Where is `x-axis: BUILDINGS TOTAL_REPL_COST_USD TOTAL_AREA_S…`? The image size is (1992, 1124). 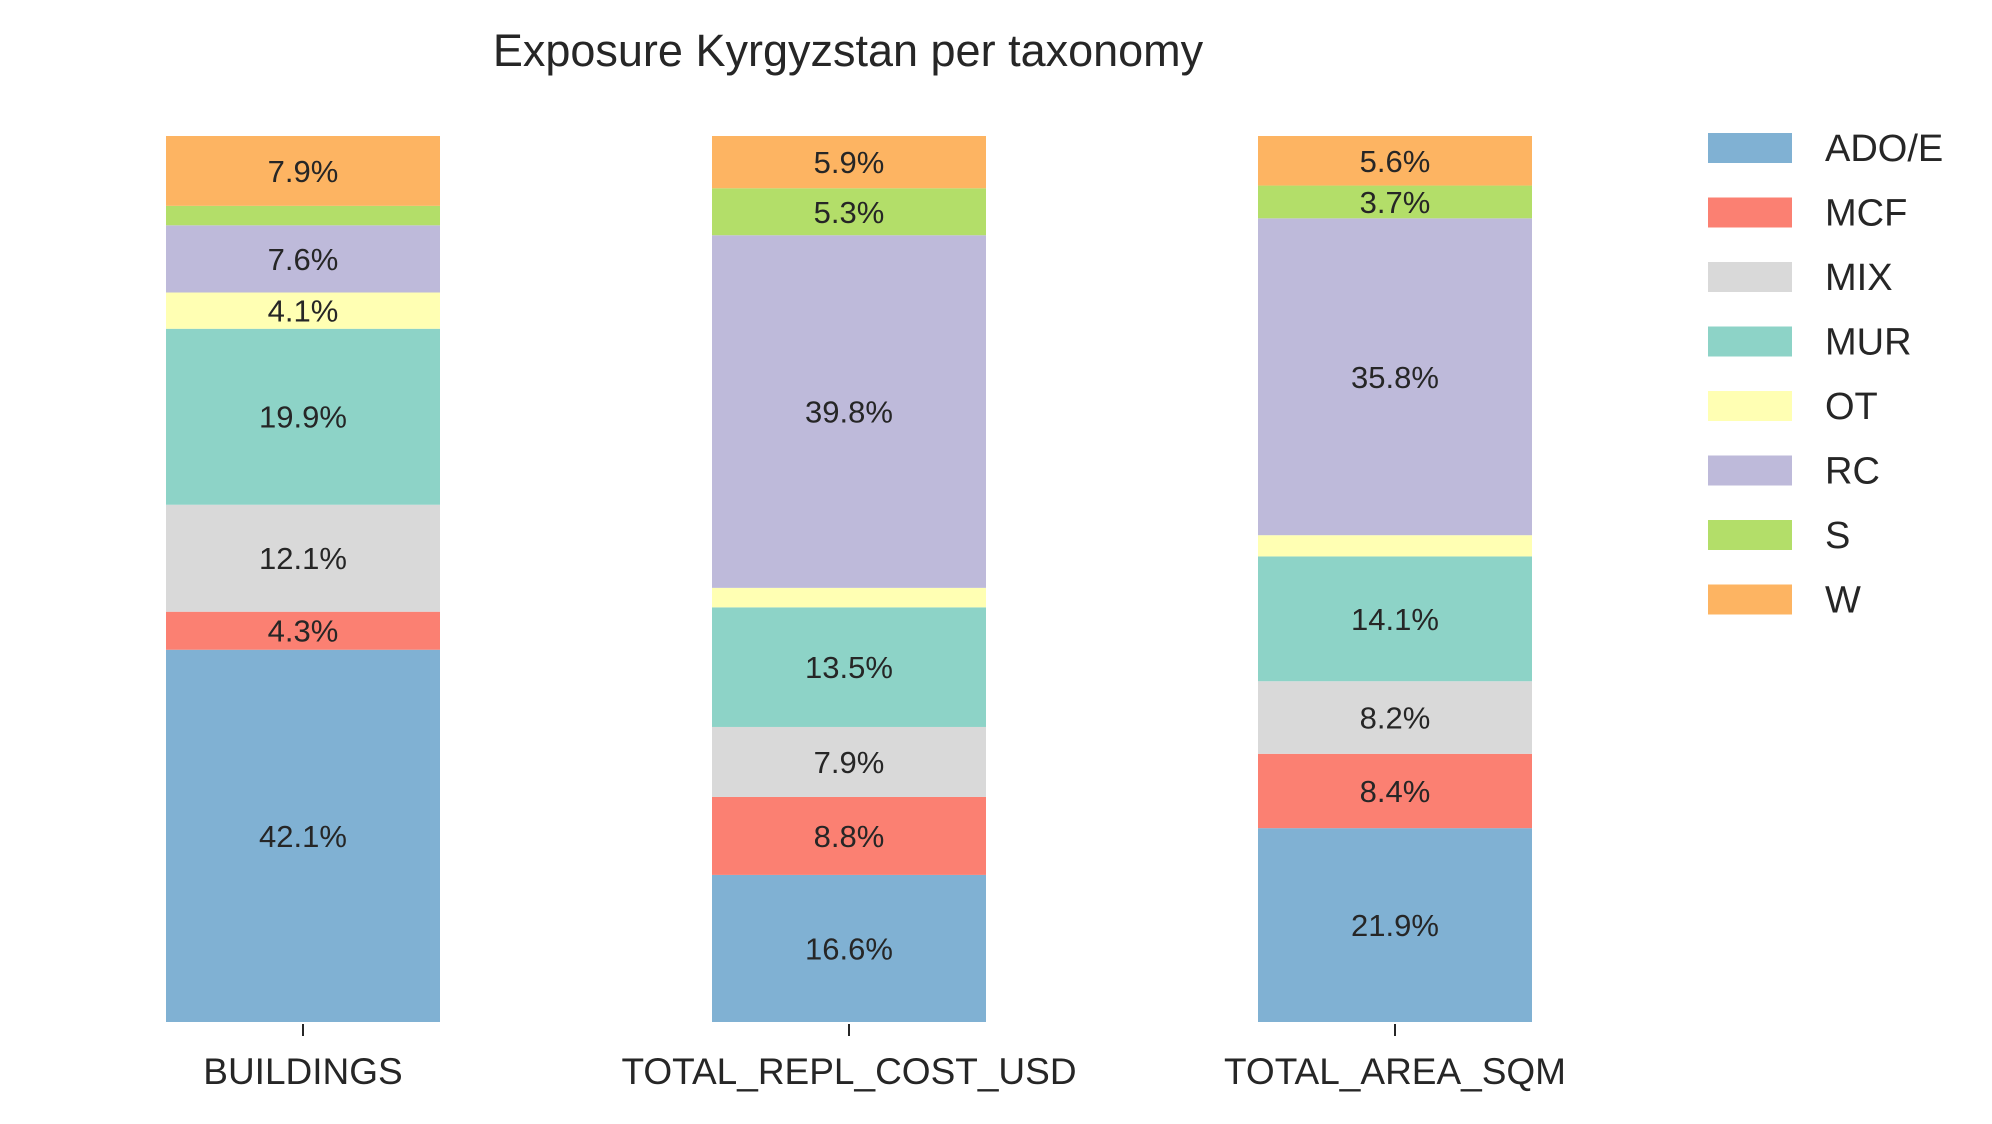
x-axis: BUILDINGS TOTAL_REPL_COST_USD TOTAL_AREA_S… is located at coordinates (884, 1058).